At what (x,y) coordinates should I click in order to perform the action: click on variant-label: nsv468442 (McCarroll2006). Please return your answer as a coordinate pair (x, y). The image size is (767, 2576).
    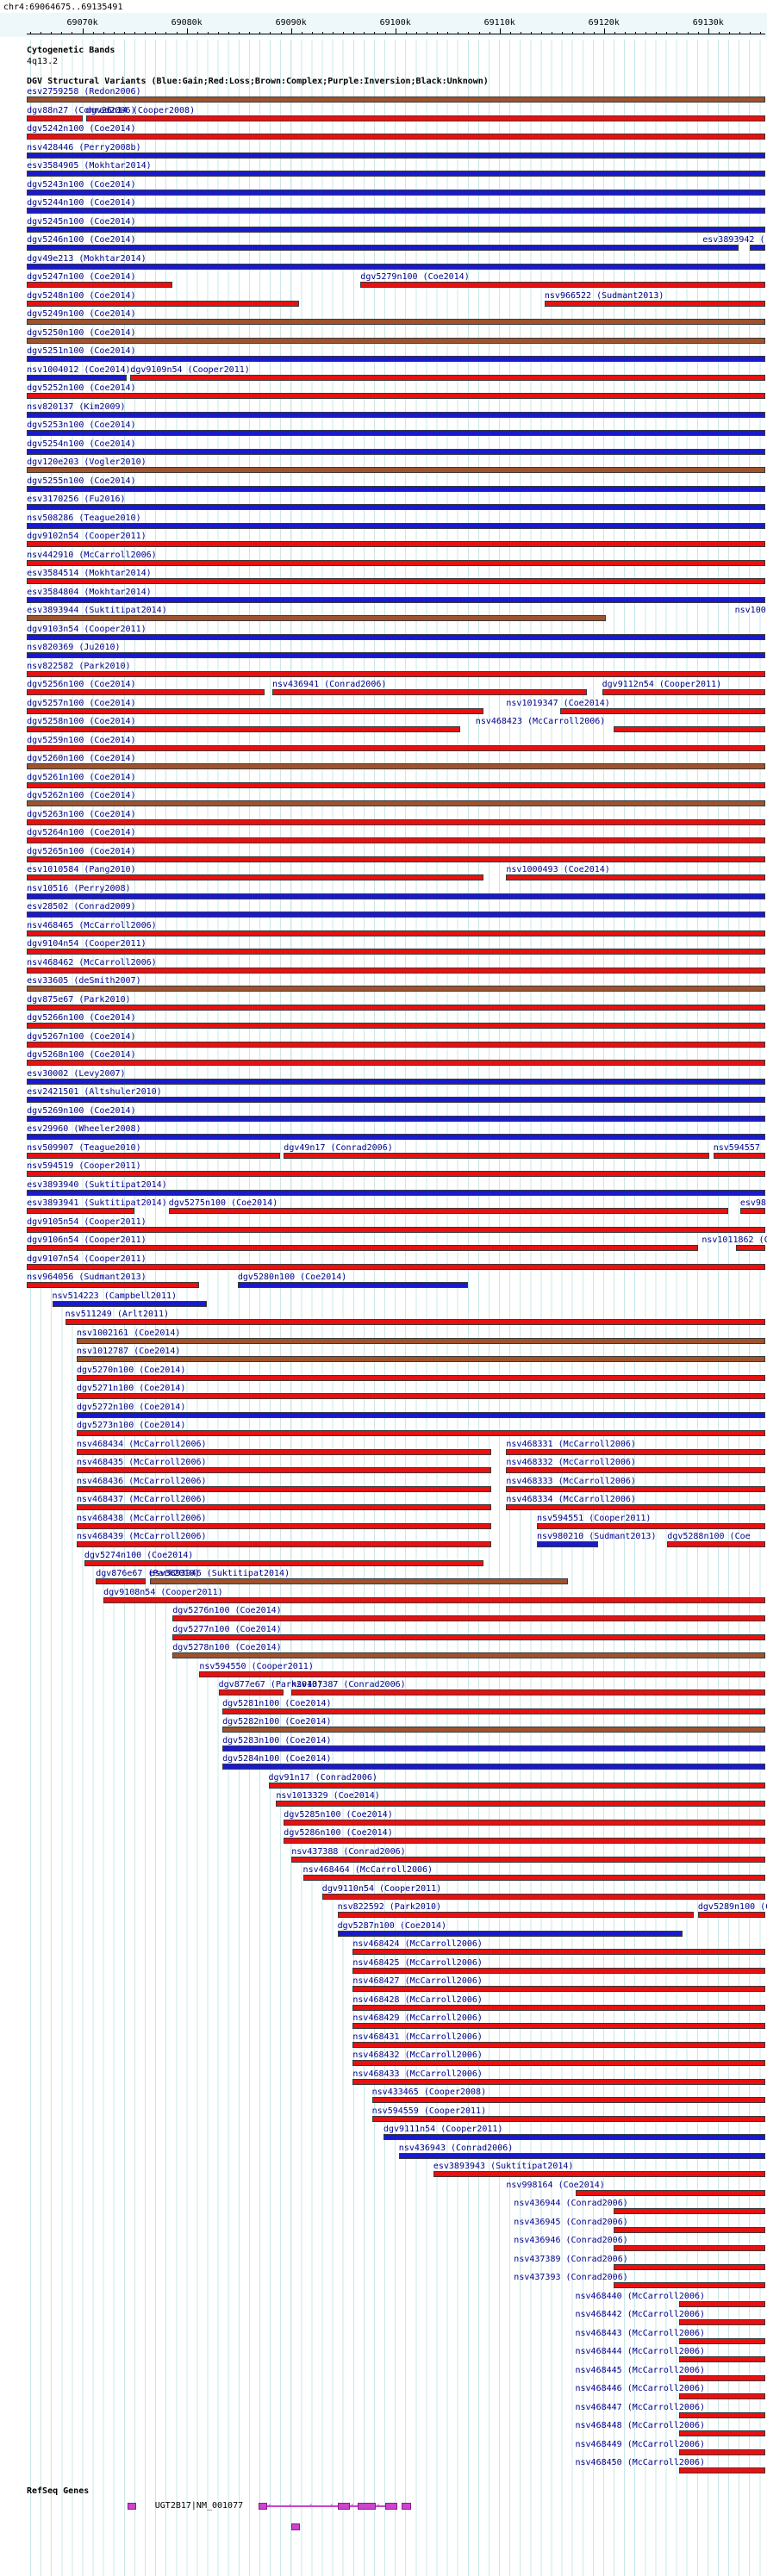
    Looking at the image, I should click on (640, 2315).